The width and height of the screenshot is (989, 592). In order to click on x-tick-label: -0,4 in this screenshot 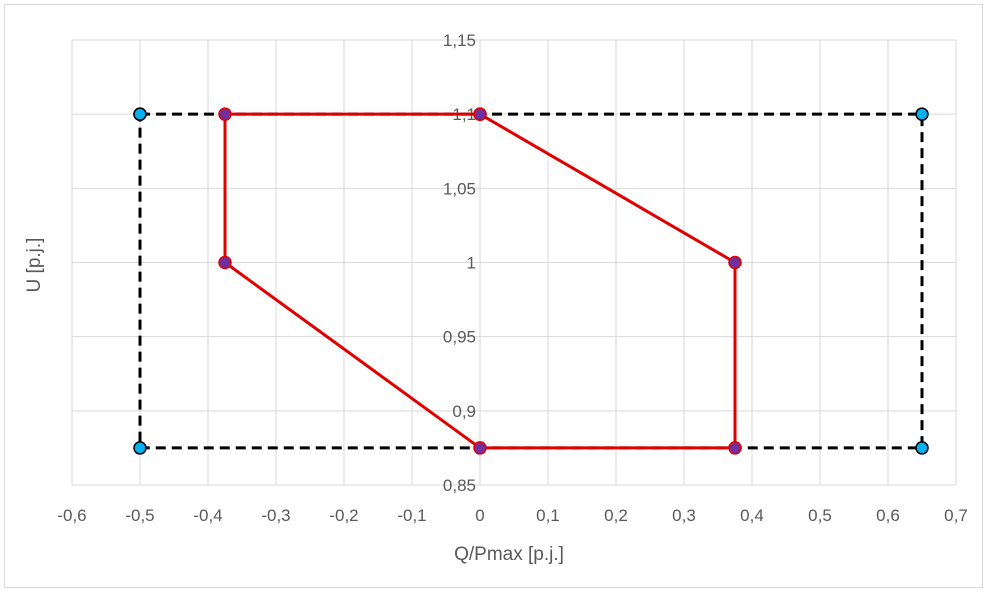, I will do `click(207, 515)`.